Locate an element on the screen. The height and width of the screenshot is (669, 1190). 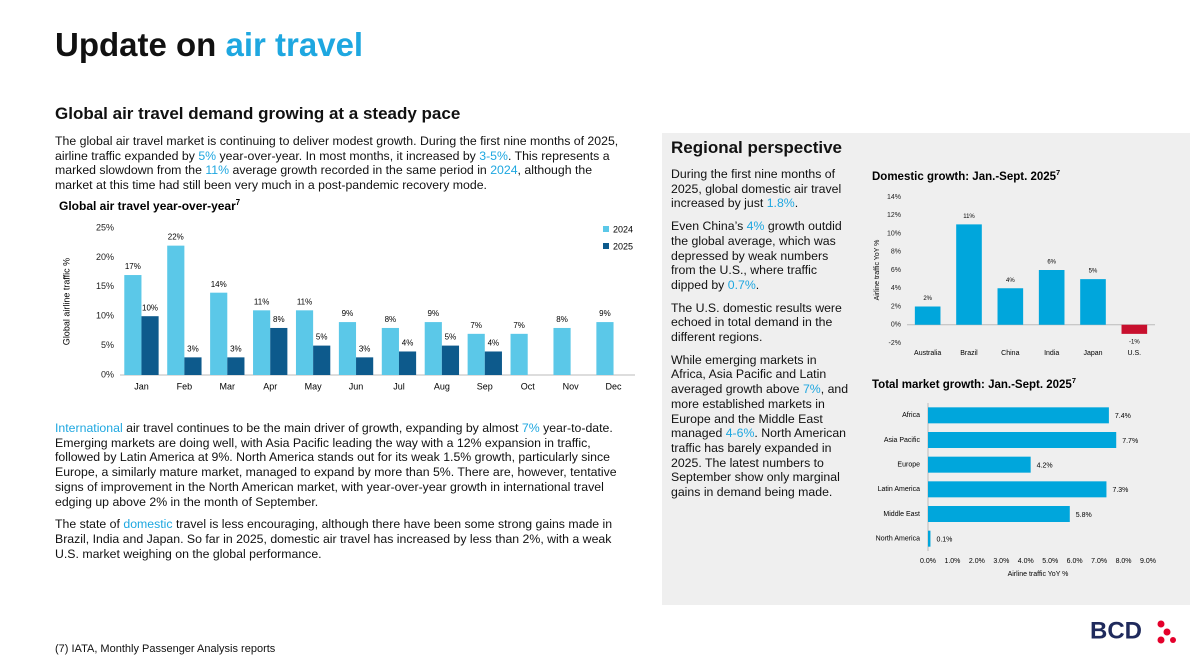
x-axis-label: Airline traffic YoY % is located at coordinates (1038, 574).